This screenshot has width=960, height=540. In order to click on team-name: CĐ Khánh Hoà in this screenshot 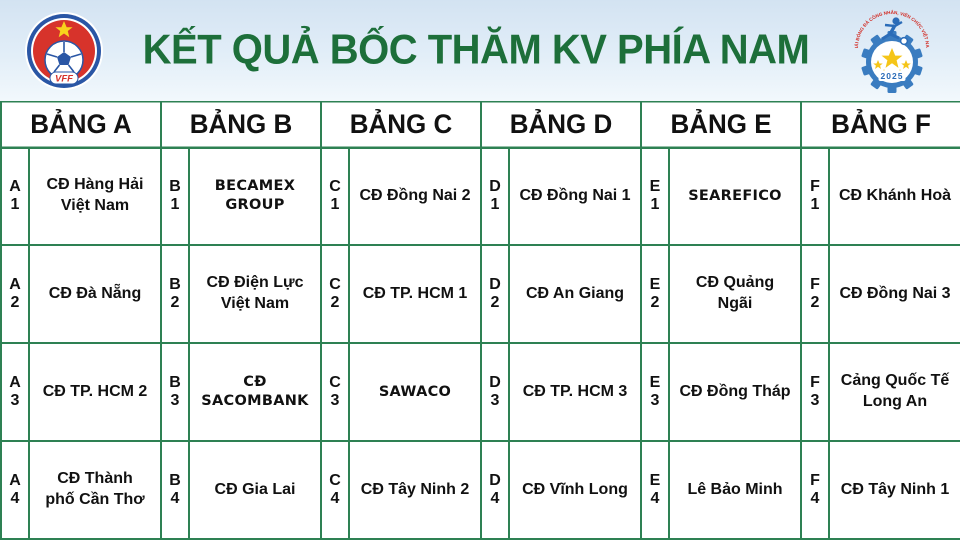, I will do `click(893, 196)`.